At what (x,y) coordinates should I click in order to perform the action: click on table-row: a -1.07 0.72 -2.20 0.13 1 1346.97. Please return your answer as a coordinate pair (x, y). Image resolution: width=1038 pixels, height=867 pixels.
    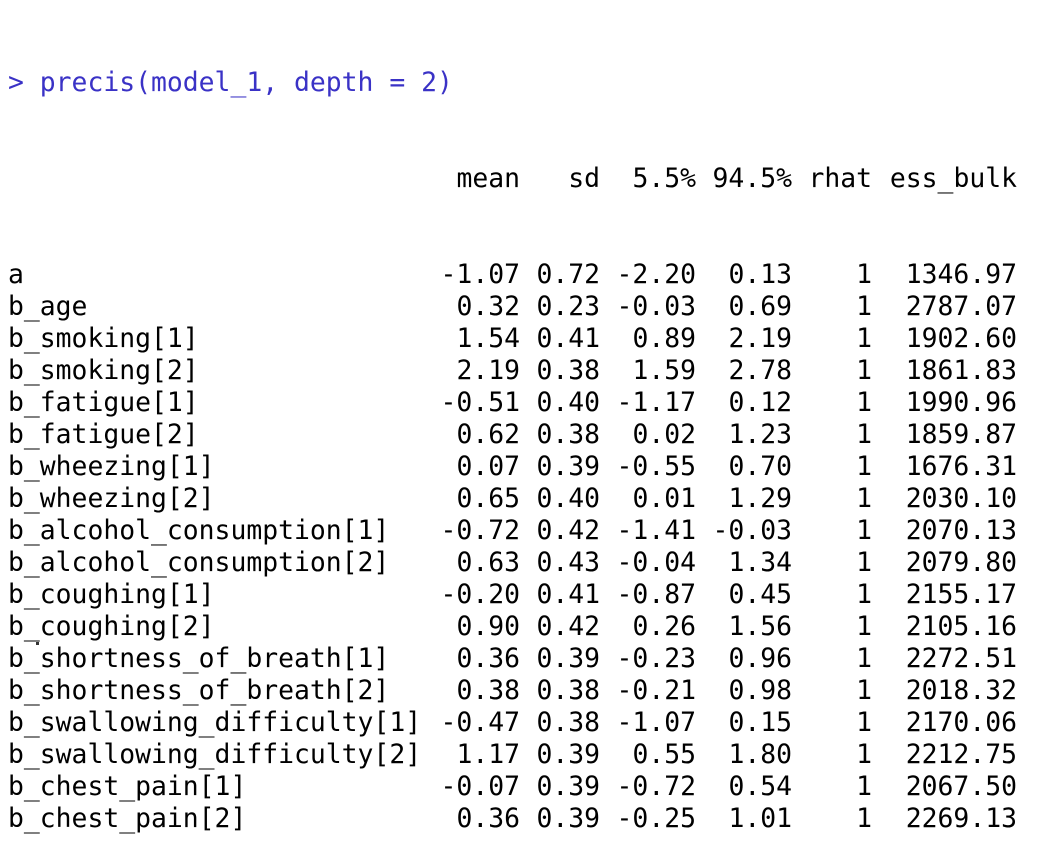
    Looking at the image, I should click on (512, 275).